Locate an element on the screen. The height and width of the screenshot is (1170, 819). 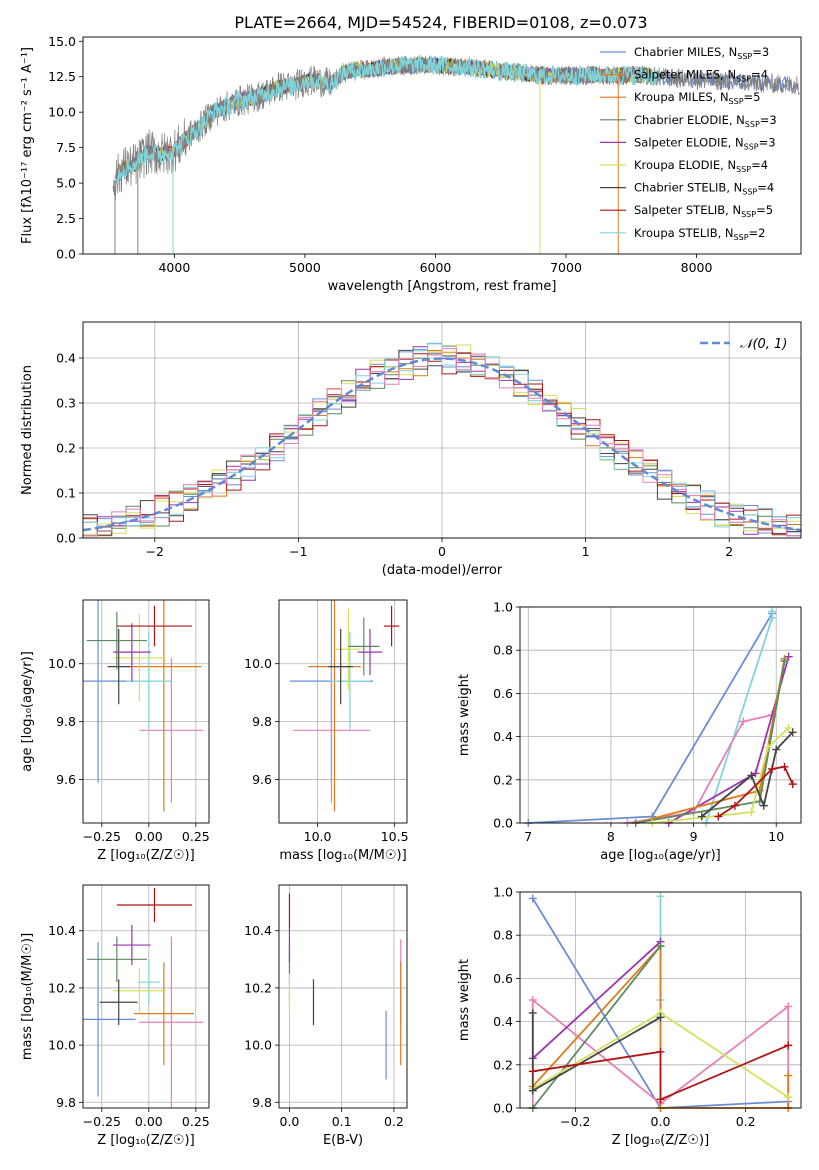
y-tick-label: 7.5 is located at coordinates (66, 147).